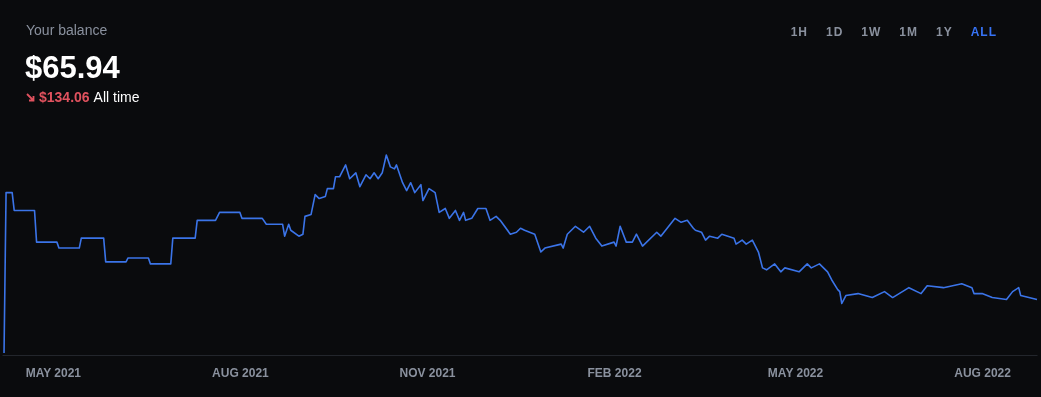 The height and width of the screenshot is (397, 1041). I want to click on text: $134.06, so click(64, 97).